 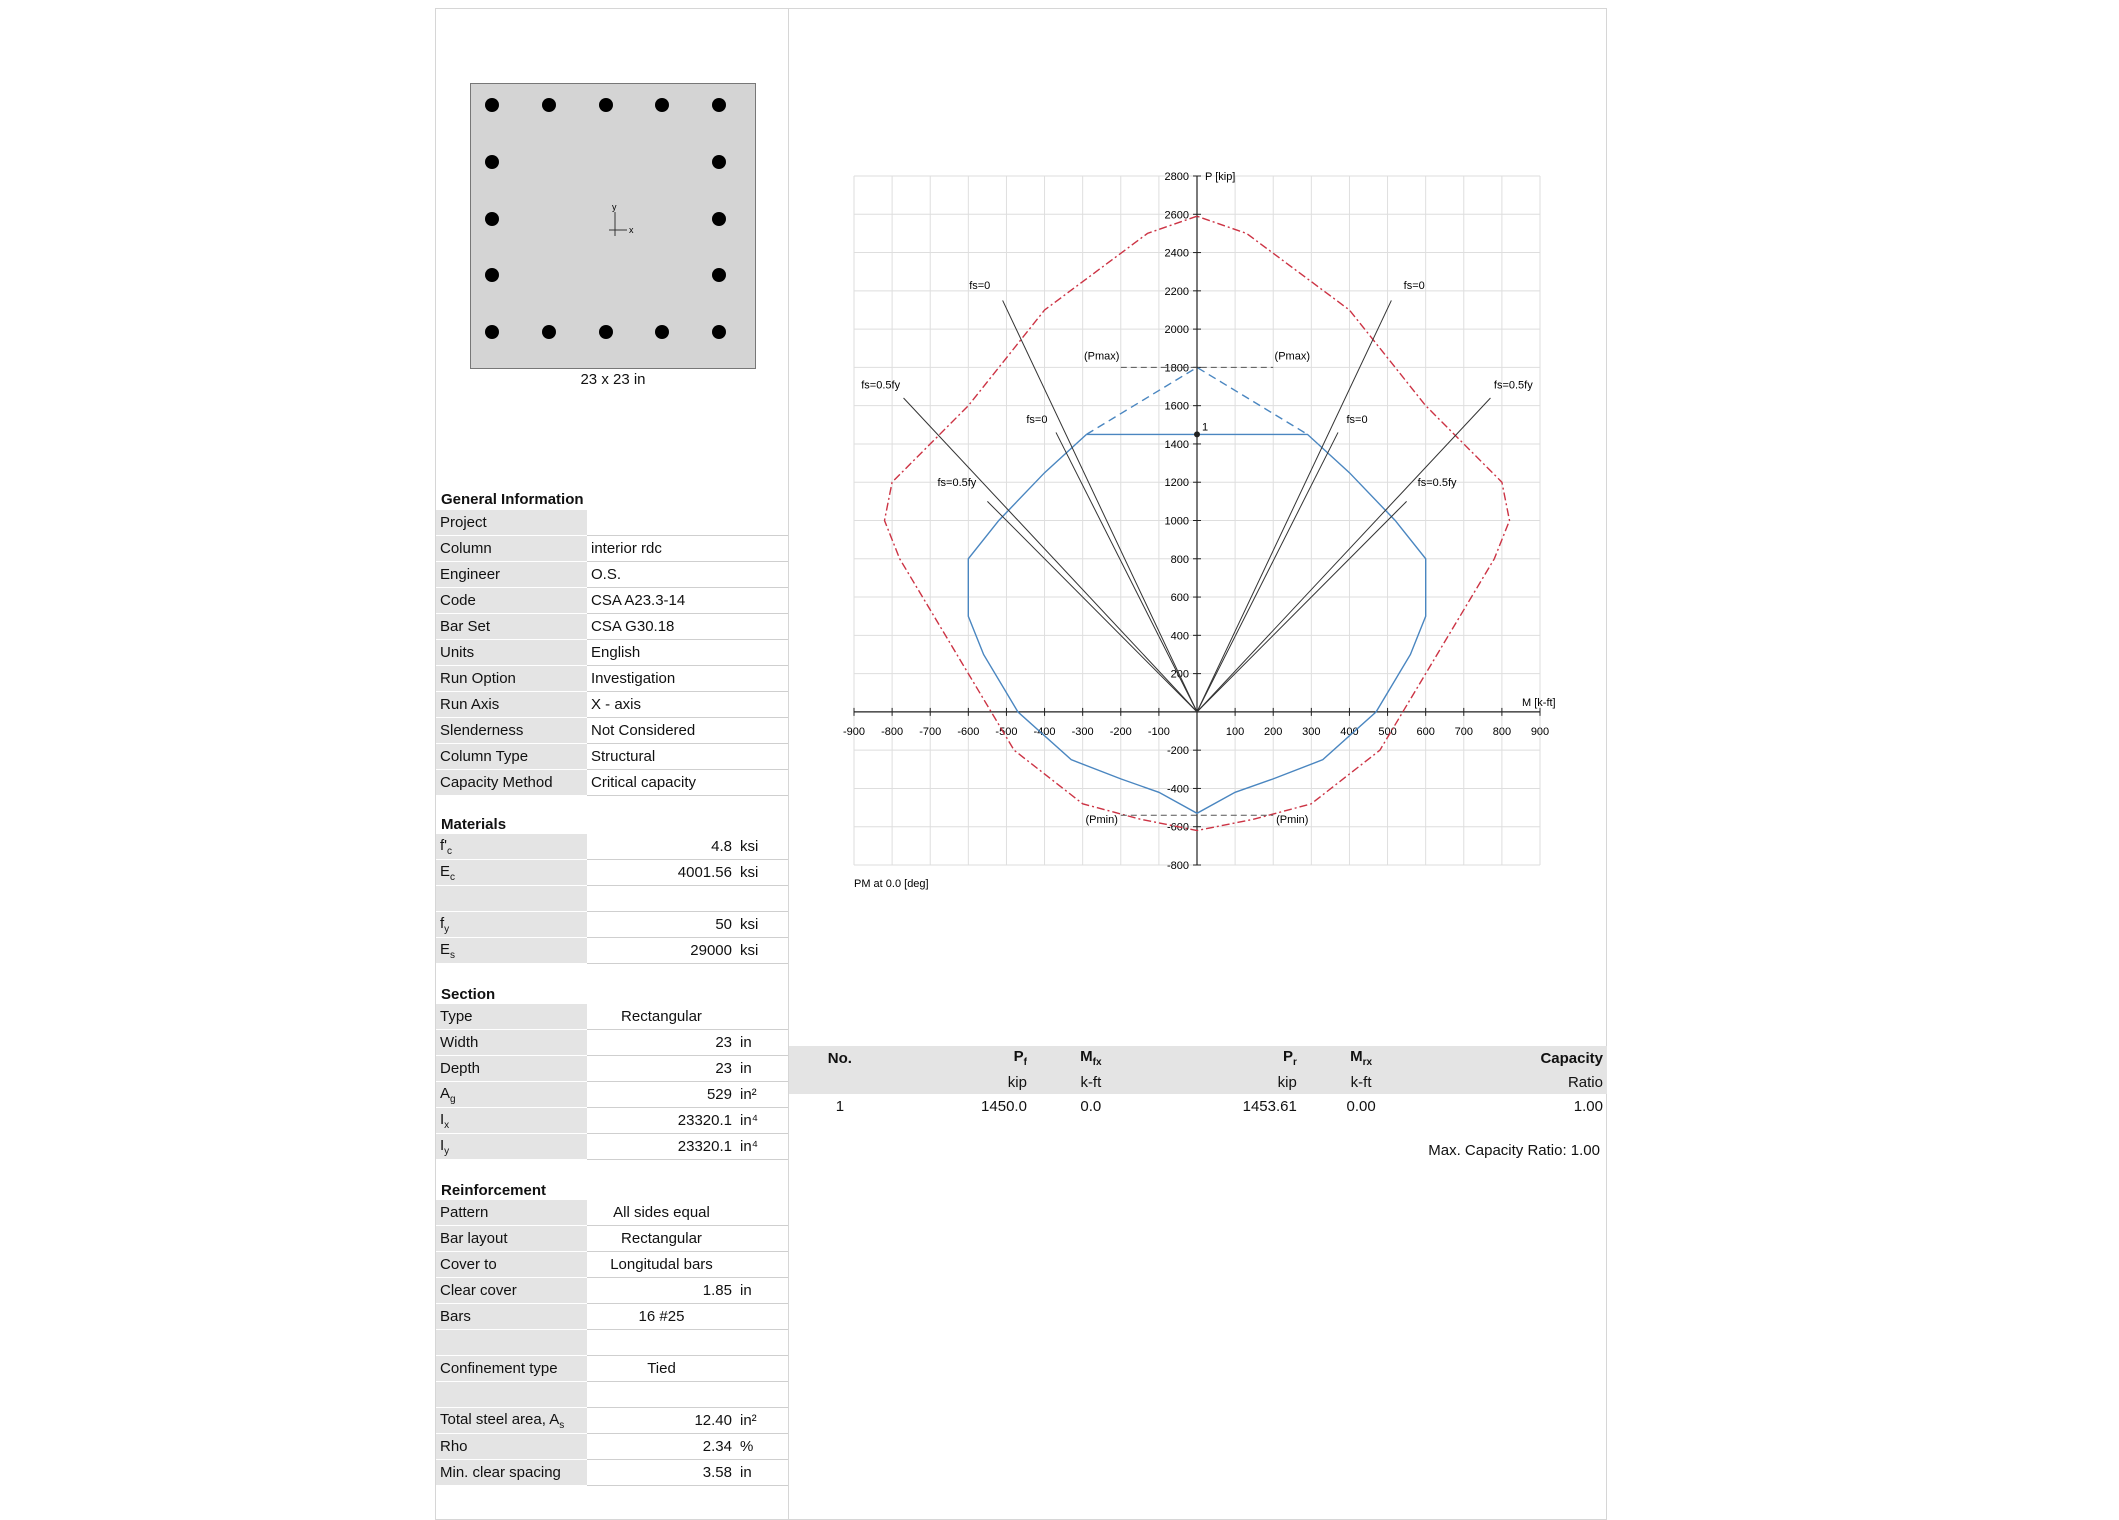 What do you see at coordinates (612, 1120) in the screenshot?
I see `info-row: Ix 23320.1 in⁴` at bounding box center [612, 1120].